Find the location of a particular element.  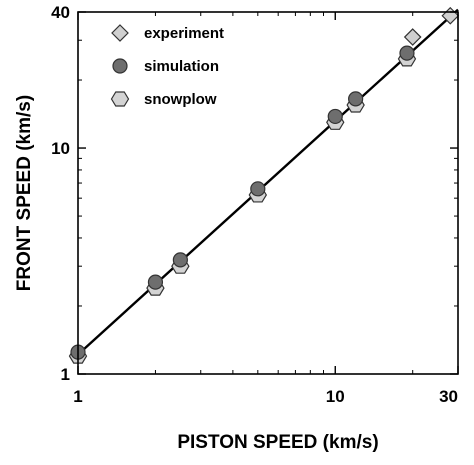

simulation-legend-label: simulation is located at coordinates (181, 66).